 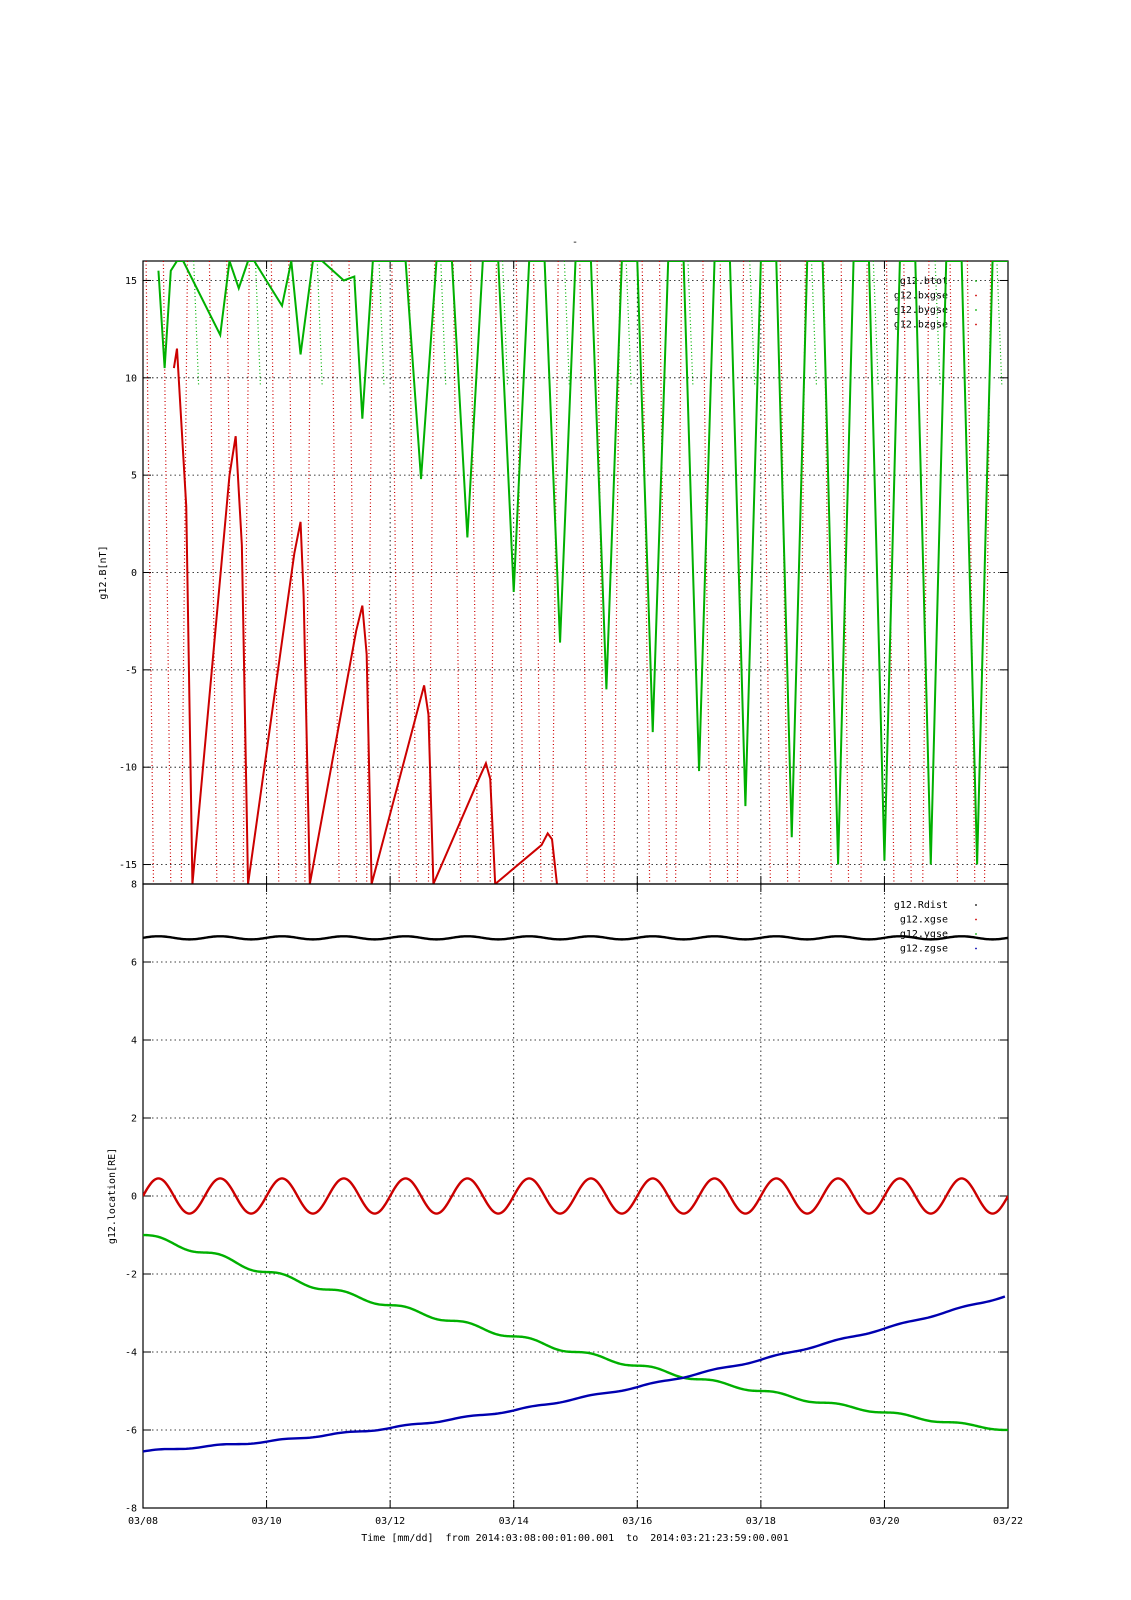 I want to click on y-tick-label: -8, so click(x=131, y=1509).